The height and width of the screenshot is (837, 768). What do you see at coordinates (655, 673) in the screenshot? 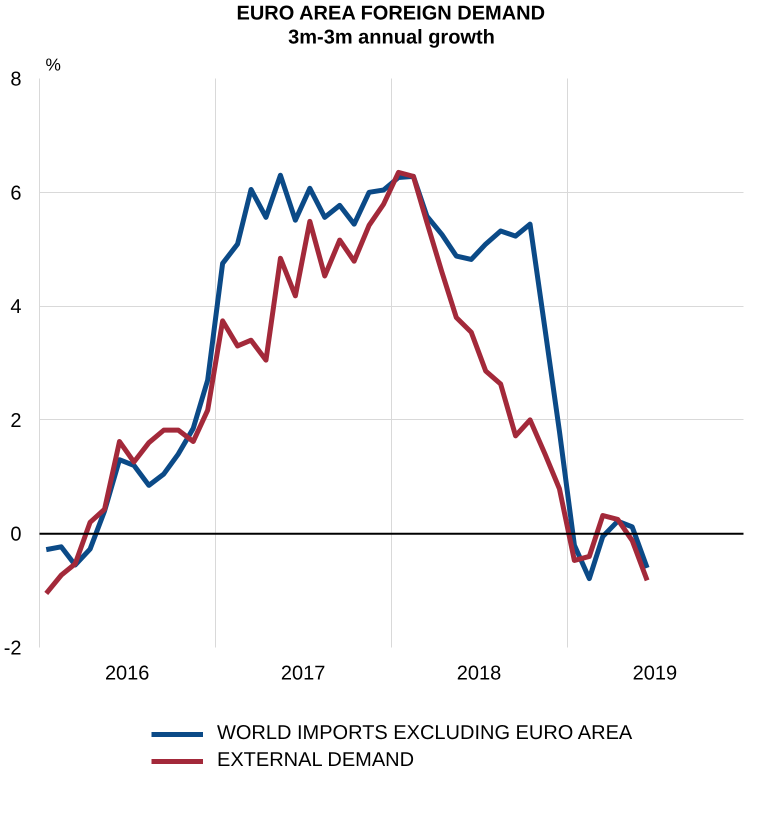
I see `x-tick-label: 2019` at bounding box center [655, 673].